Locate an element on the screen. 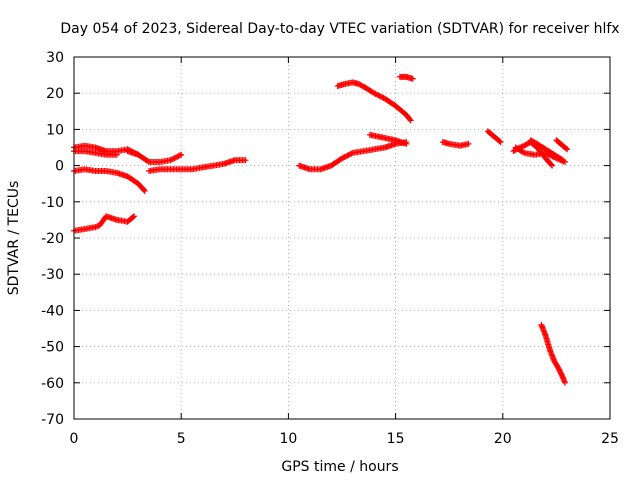 This screenshot has width=640, height=480. x-axis-label: GPS time / hours is located at coordinates (339, 467).